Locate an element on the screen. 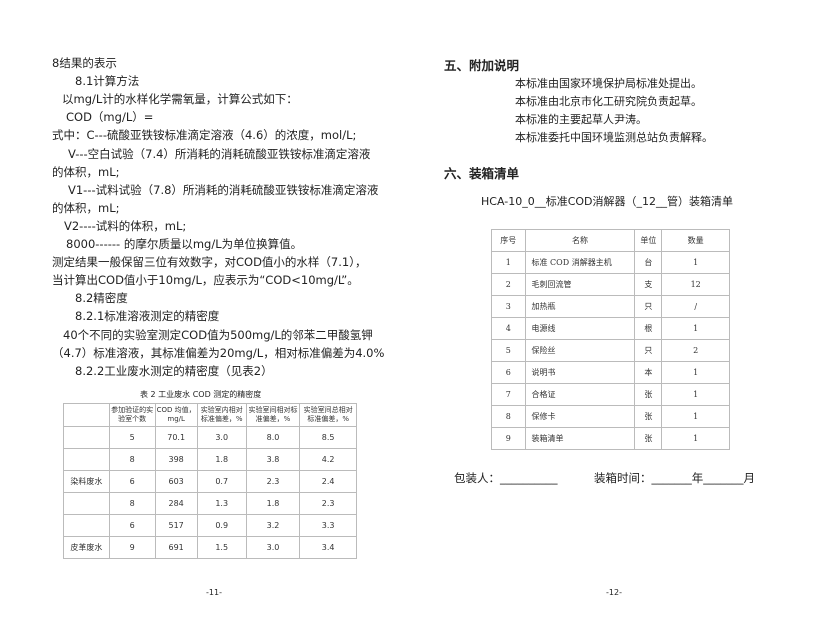  table-row: 6 517 0.9 3.2 3.3 is located at coordinates (210, 525).